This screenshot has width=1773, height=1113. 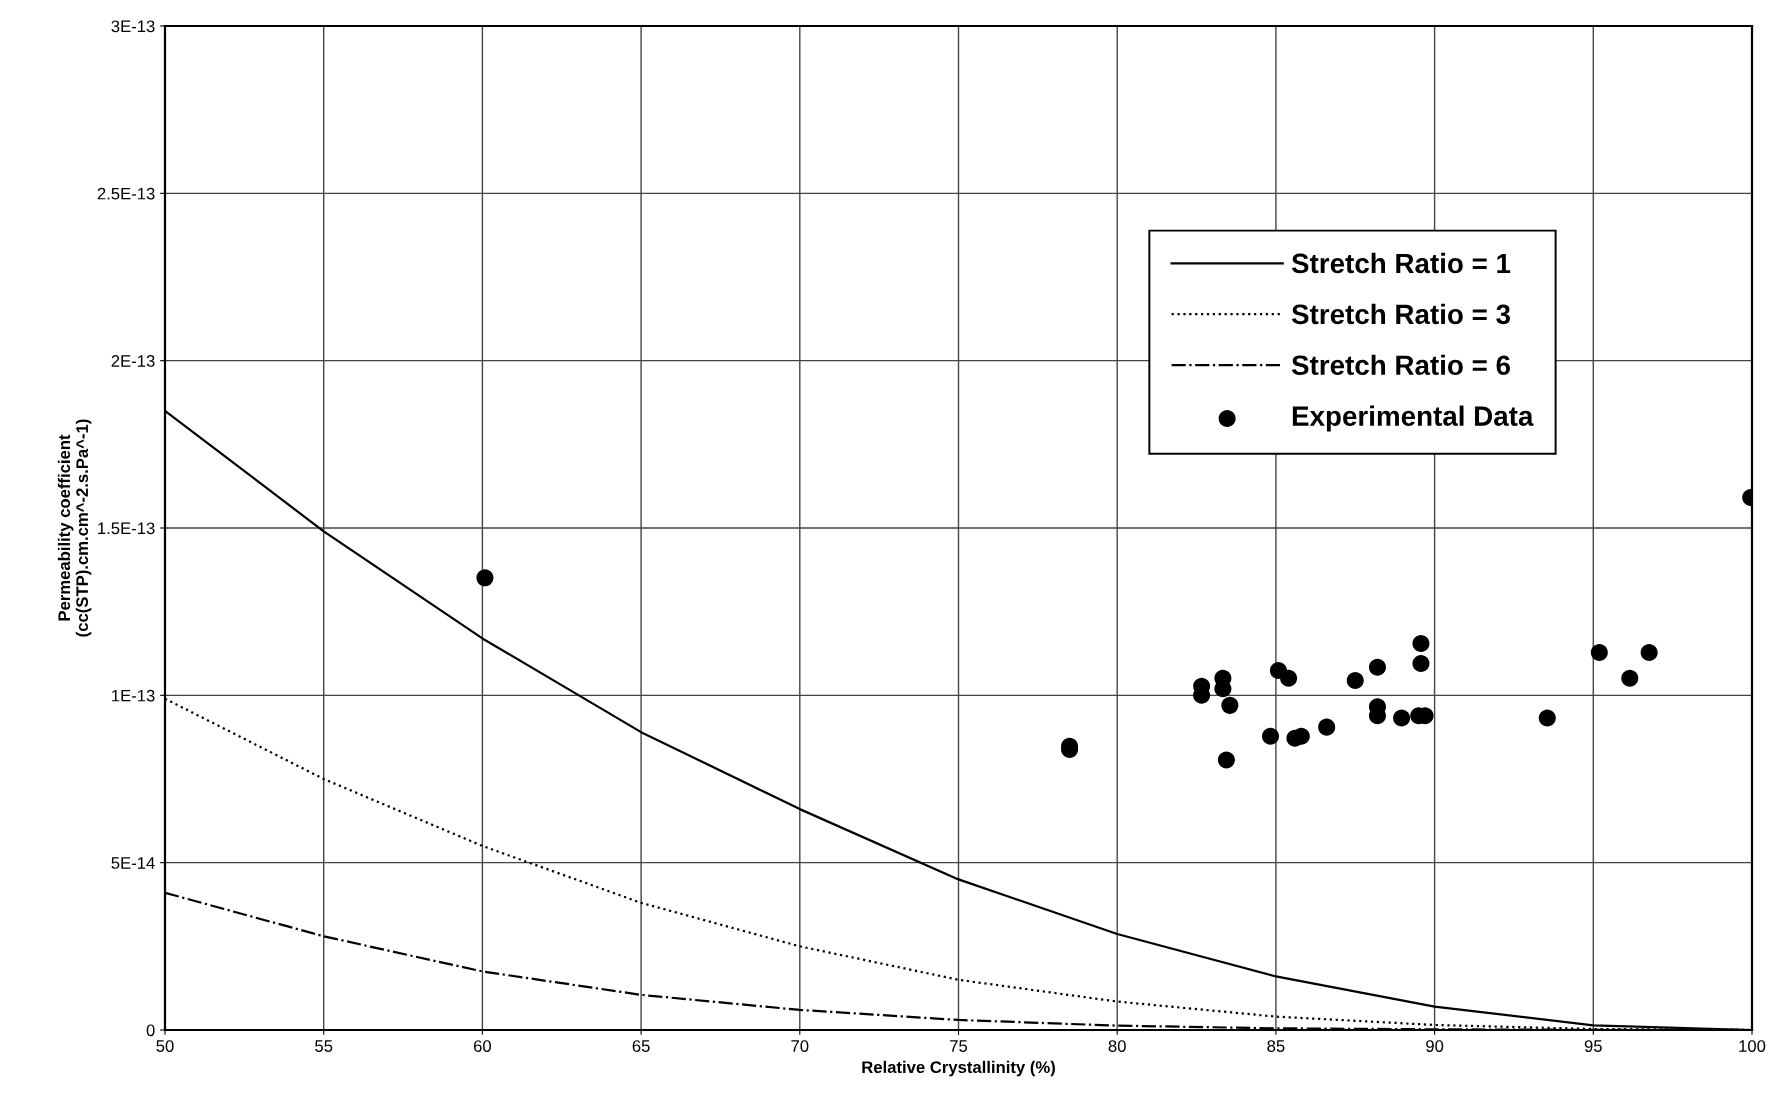 What do you see at coordinates (1400, 365) in the screenshot?
I see `legend-label: Stretch Ratio = 6` at bounding box center [1400, 365].